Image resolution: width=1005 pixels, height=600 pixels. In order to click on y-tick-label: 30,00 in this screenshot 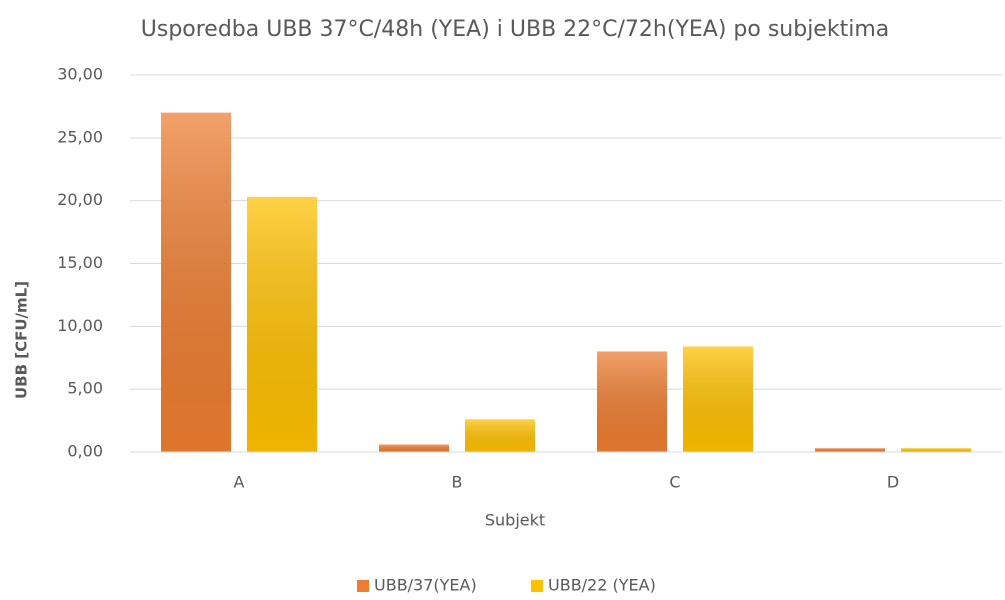, I will do `click(80, 74)`.